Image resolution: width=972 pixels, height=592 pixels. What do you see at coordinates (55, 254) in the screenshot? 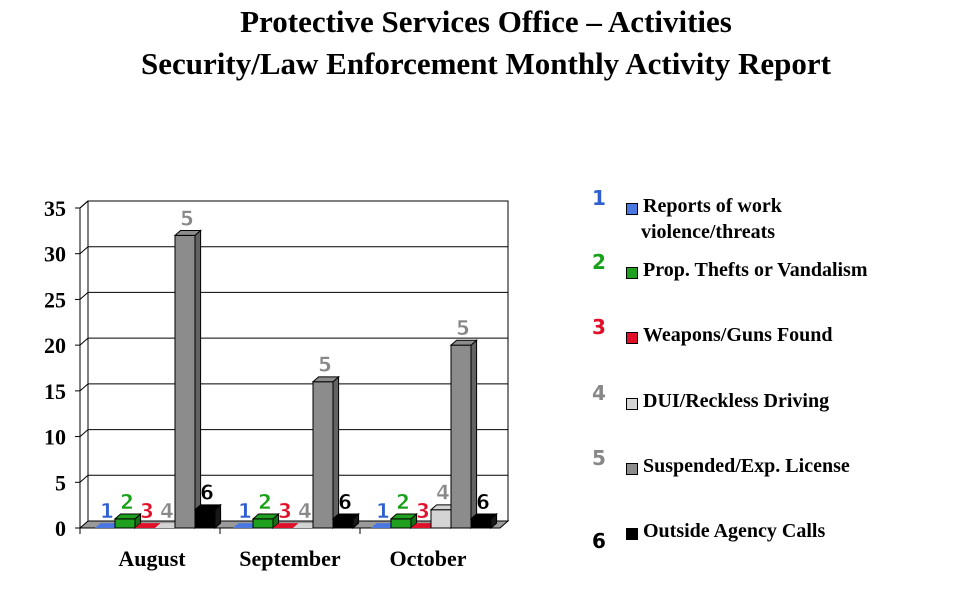
I see `y-tick-label: 30` at bounding box center [55, 254].